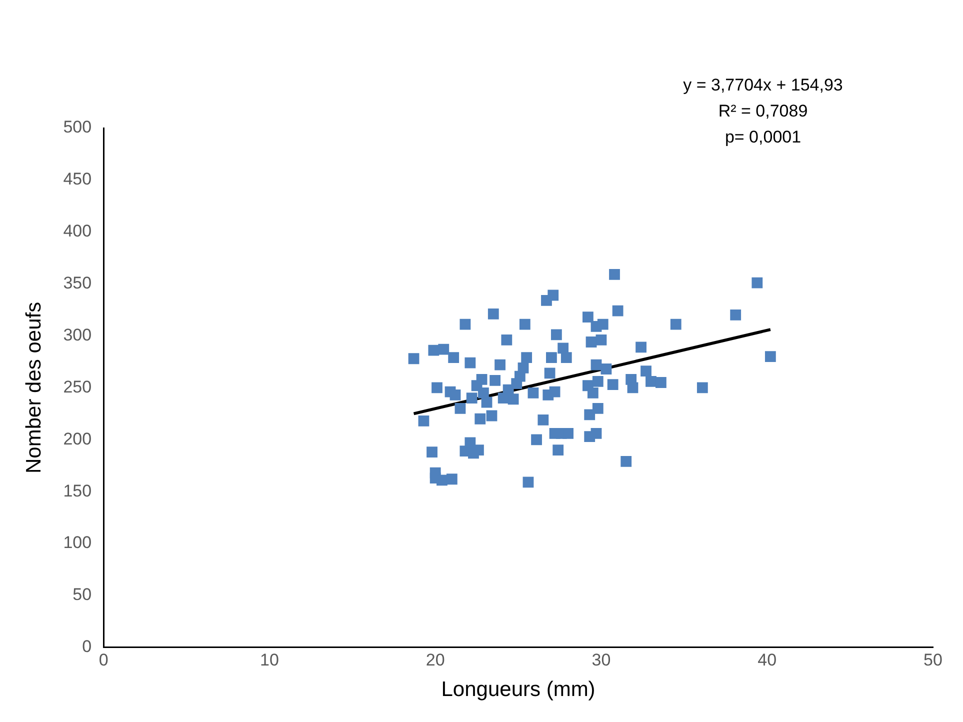  I want to click on y-tick-label: 0, so click(87, 646).